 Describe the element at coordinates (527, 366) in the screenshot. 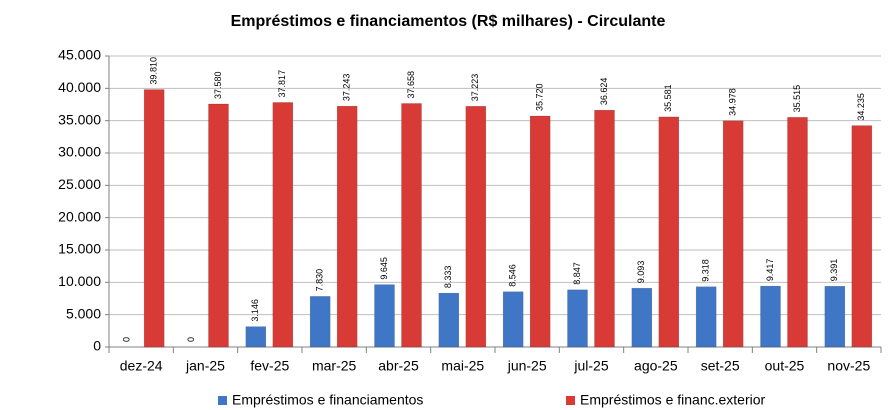

I see `x-tick-label: jun-25` at that location.